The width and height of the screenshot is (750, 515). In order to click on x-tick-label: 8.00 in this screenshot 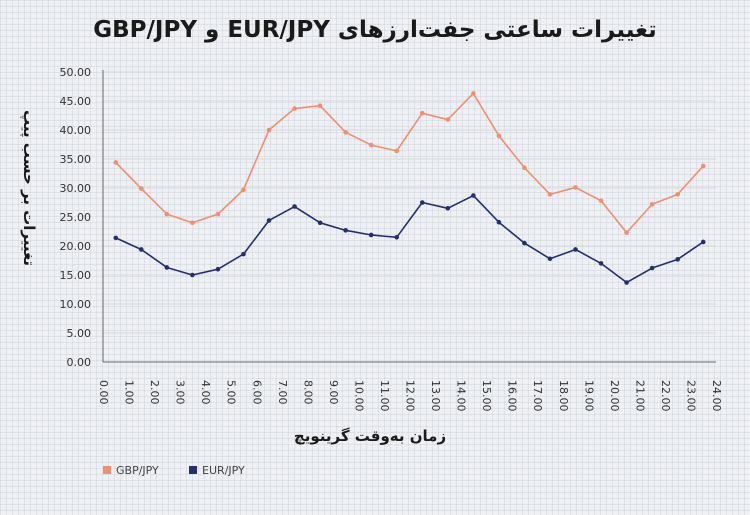, I will do `click(307, 392)`.